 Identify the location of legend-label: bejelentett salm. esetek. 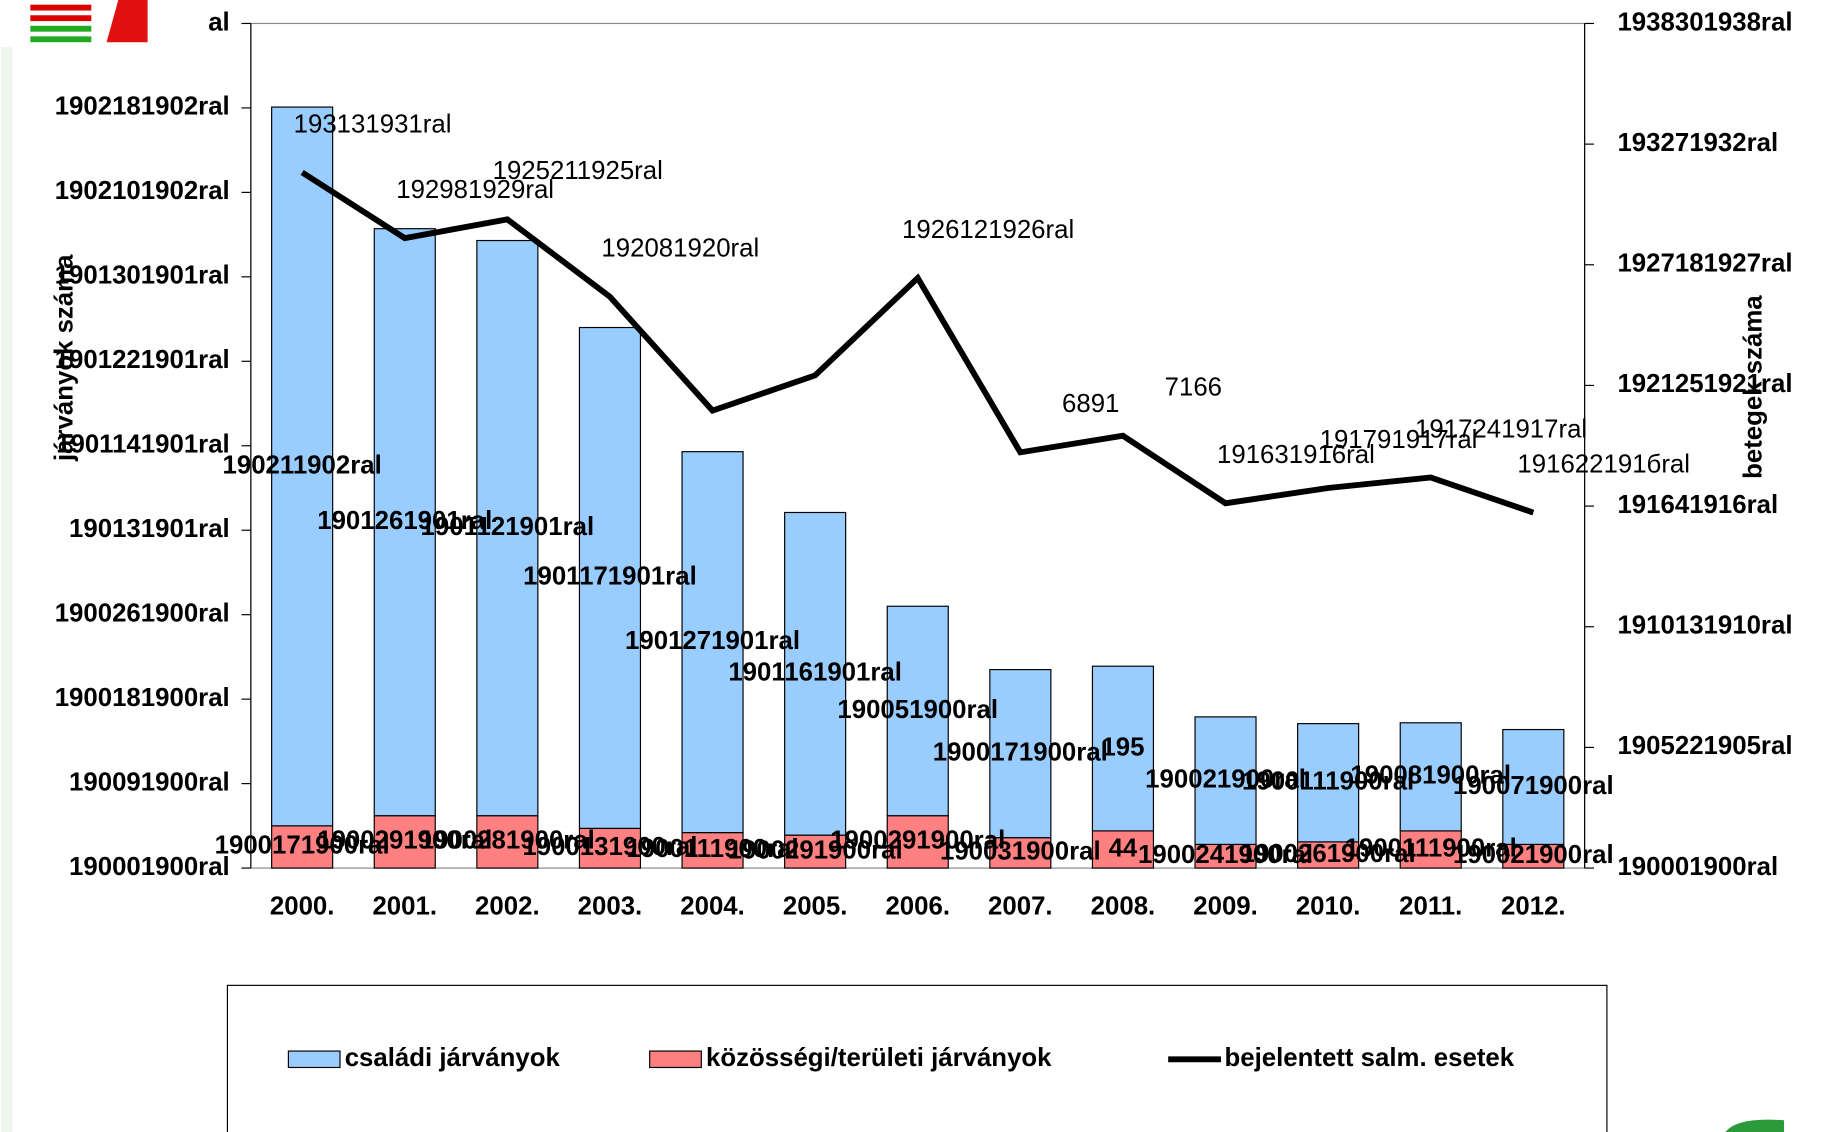
(1369, 1058).